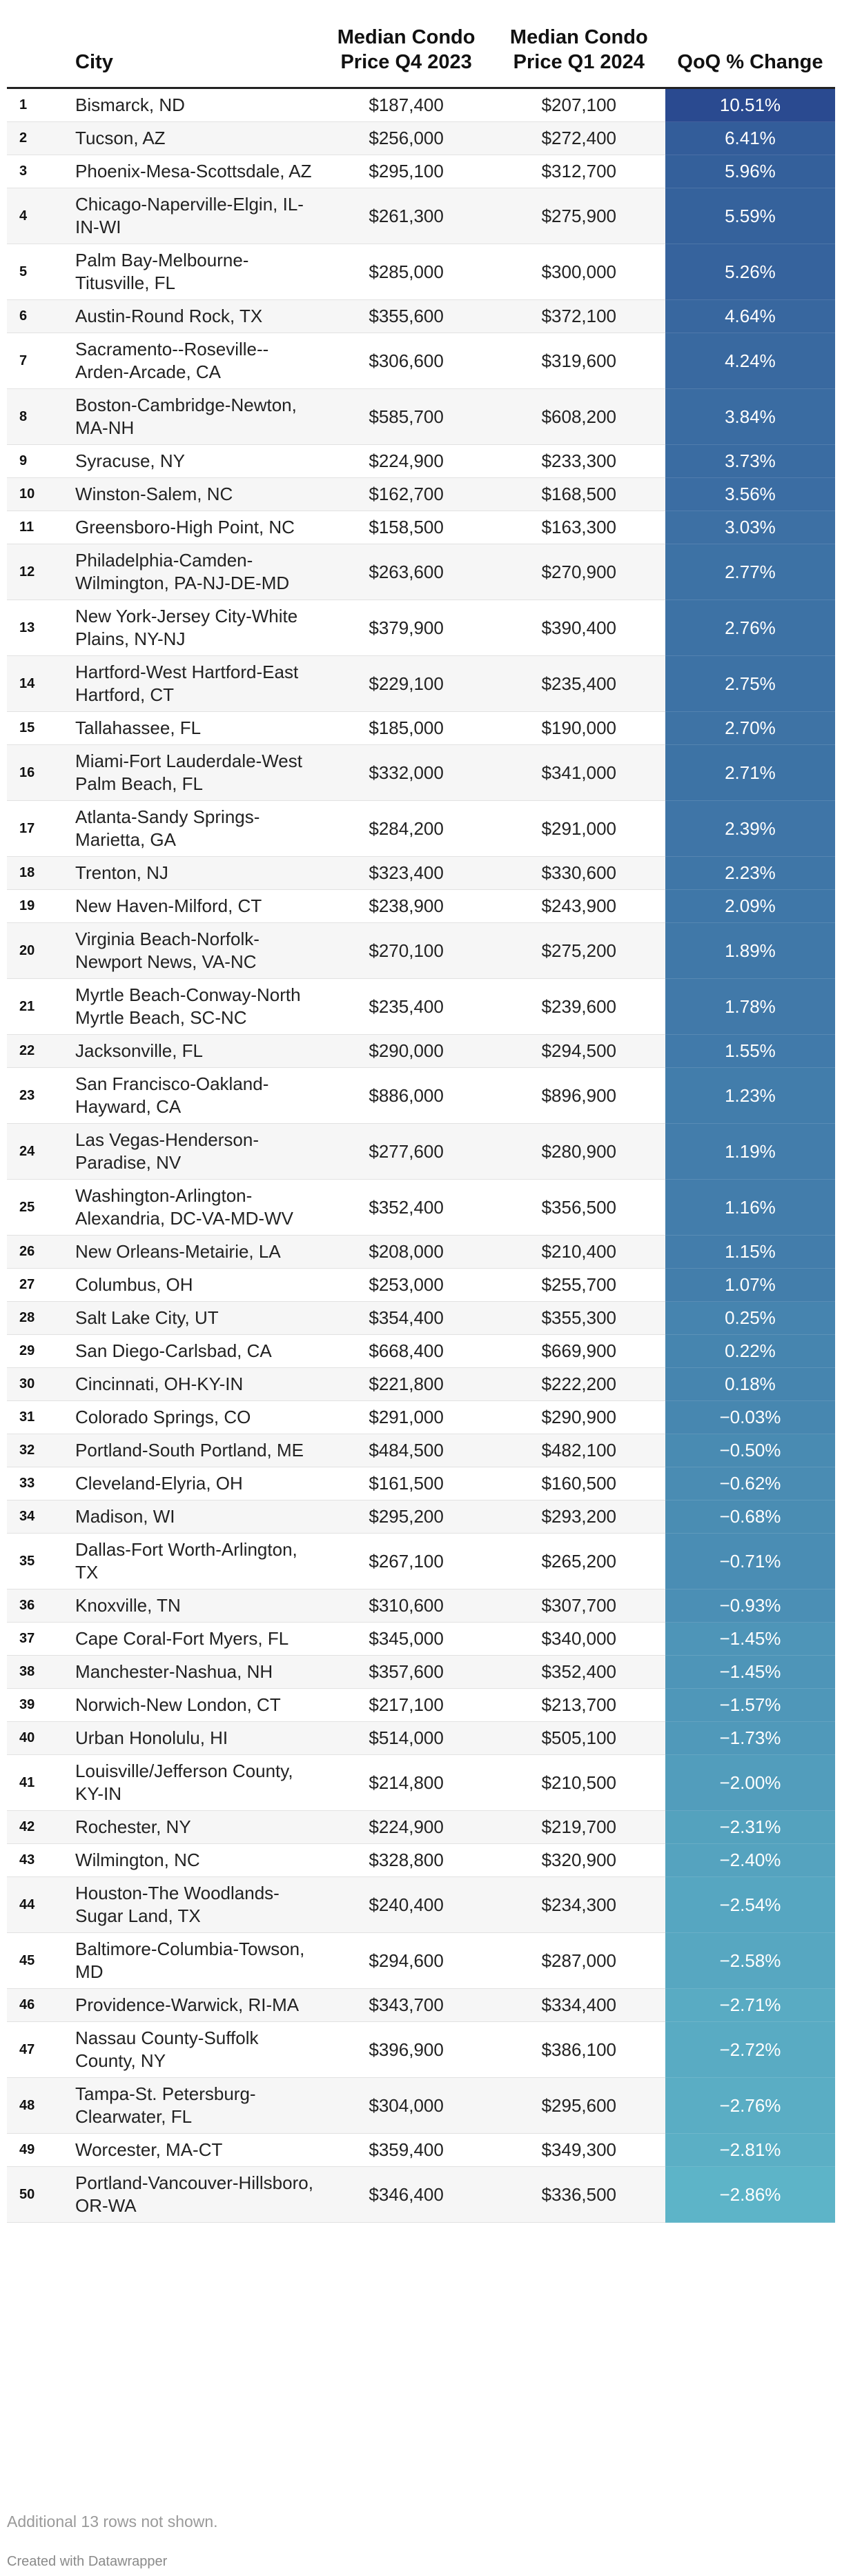  Describe the element at coordinates (41, 572) in the screenshot. I see `rank-cell: 12` at that location.